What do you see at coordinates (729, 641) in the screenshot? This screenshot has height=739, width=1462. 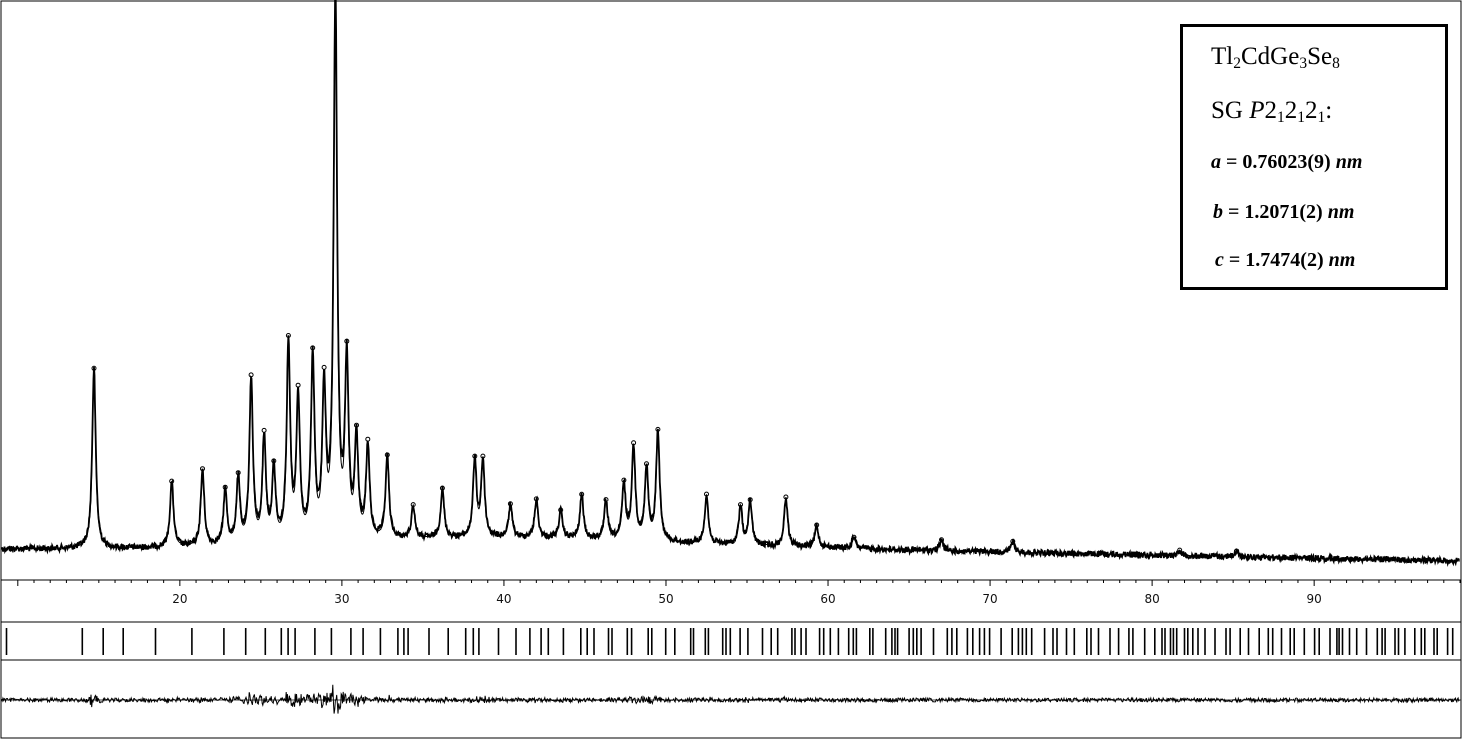 I see `reflection-markers` at bounding box center [729, 641].